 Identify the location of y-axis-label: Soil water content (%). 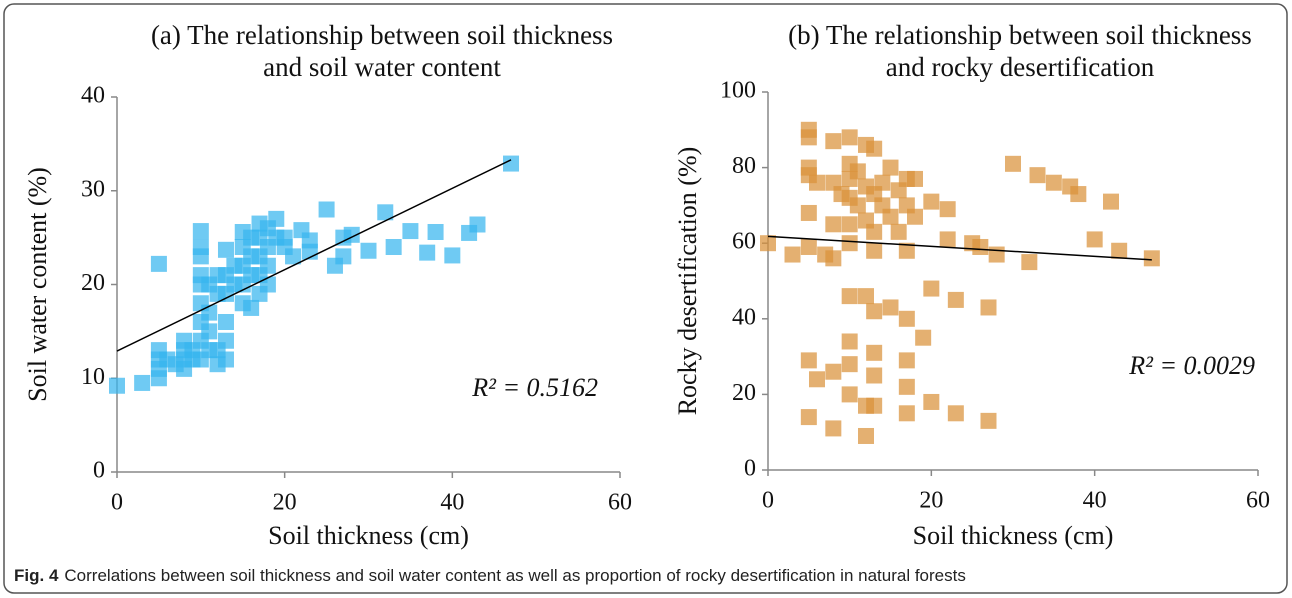
(37, 284).